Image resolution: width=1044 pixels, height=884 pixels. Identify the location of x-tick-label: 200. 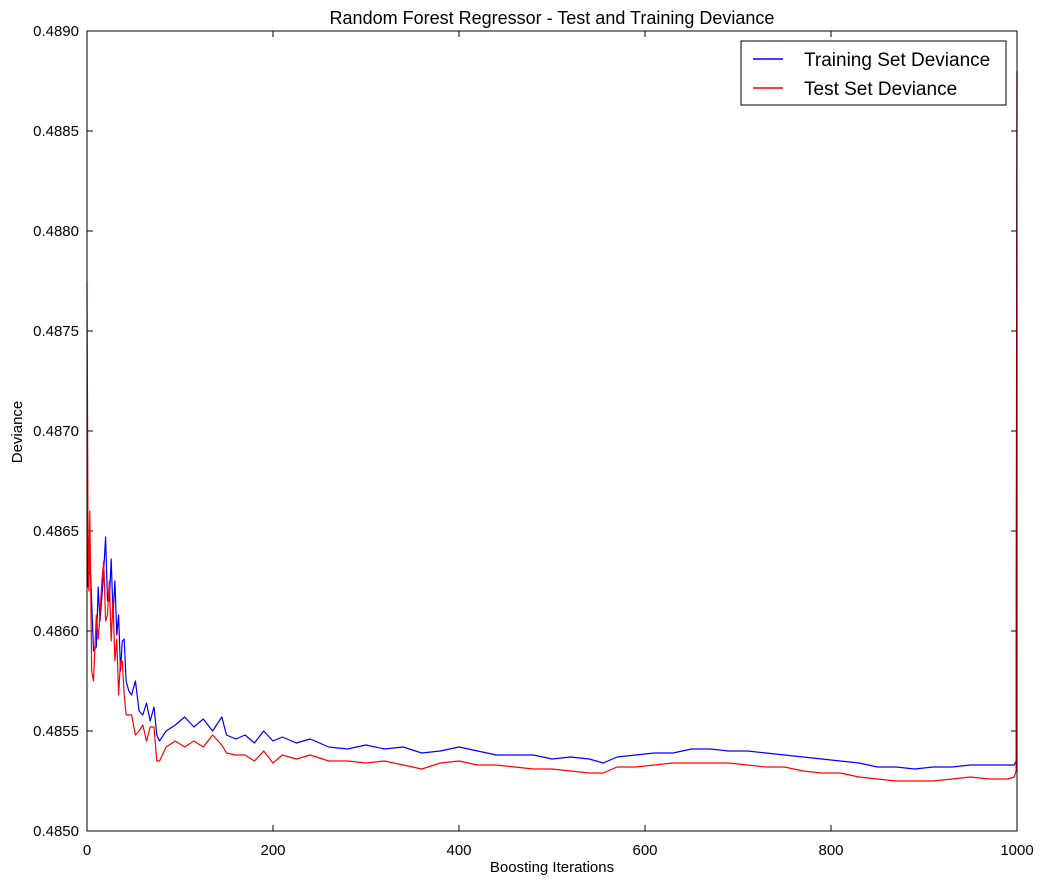
(272, 850).